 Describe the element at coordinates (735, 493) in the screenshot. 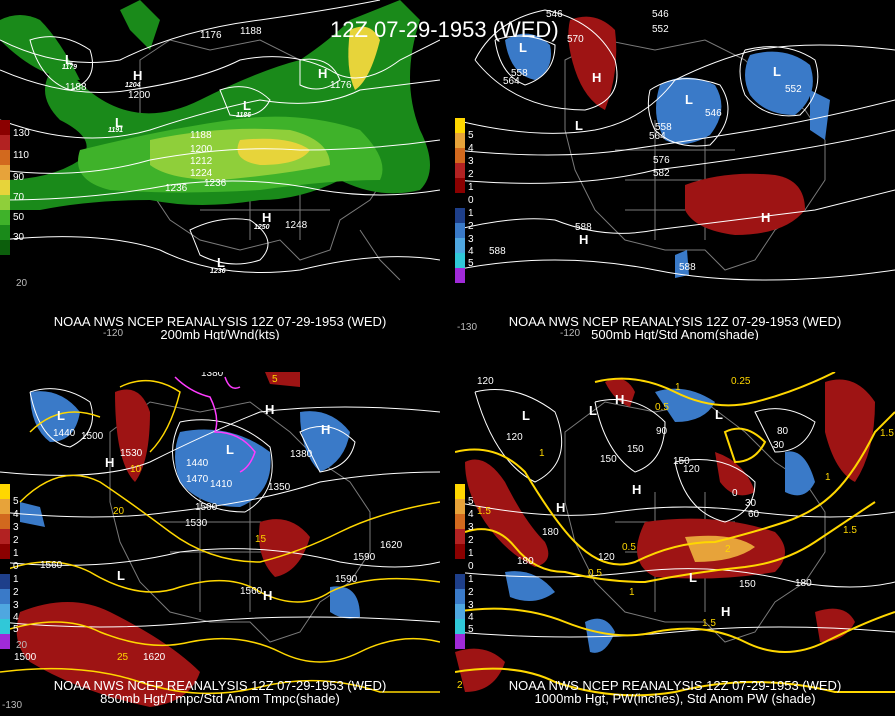

I see `contour-label: 0` at that location.